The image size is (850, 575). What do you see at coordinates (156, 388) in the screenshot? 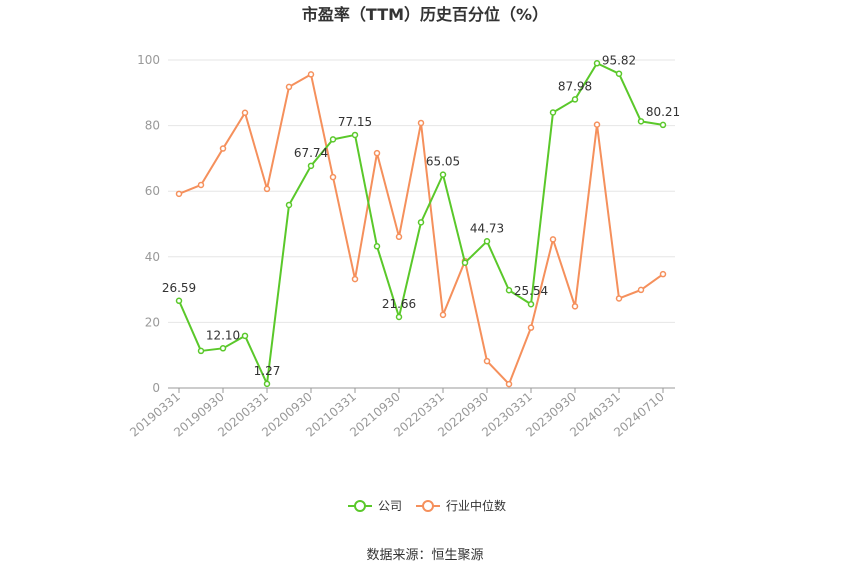
I see `y-tick-label: 0` at bounding box center [156, 388].